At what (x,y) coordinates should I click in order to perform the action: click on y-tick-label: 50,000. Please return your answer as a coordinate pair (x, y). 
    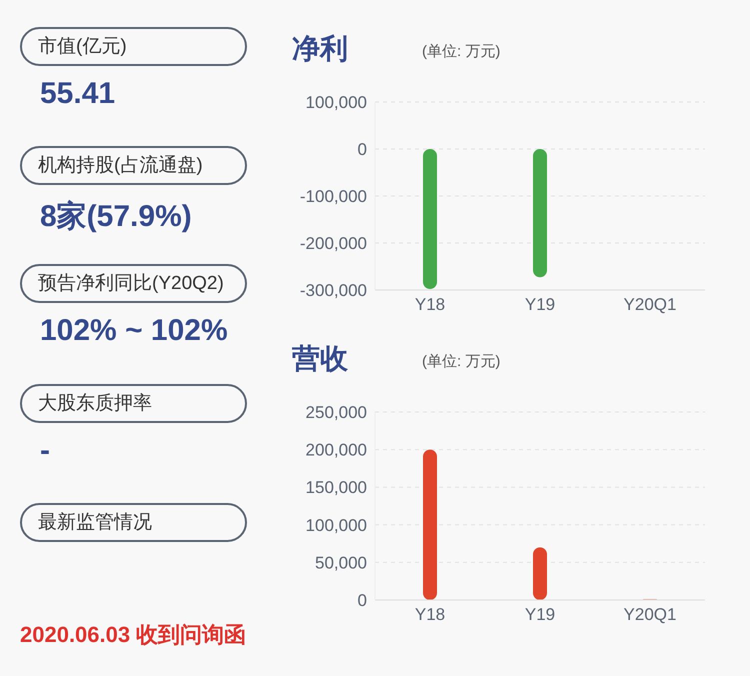
    Looking at the image, I should click on (341, 562).